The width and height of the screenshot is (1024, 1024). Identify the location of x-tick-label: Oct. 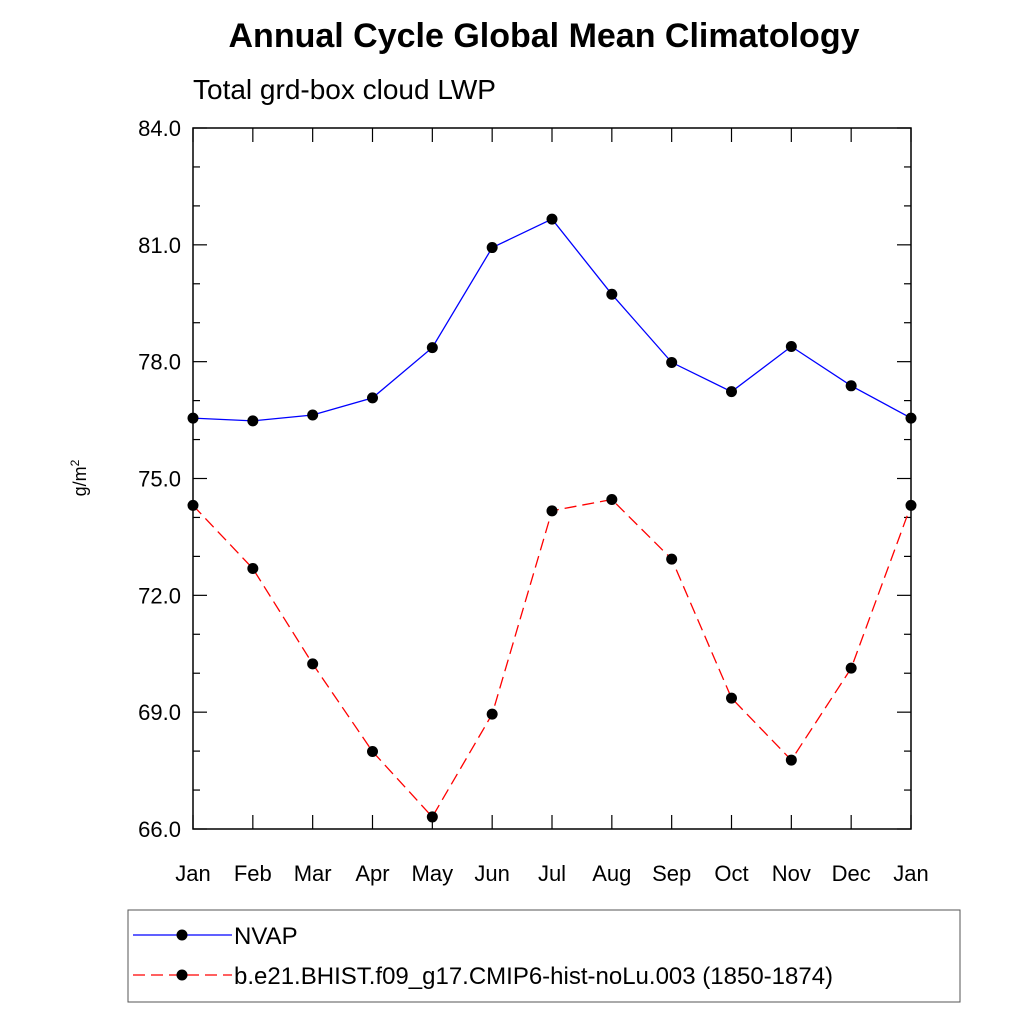
(731, 873).